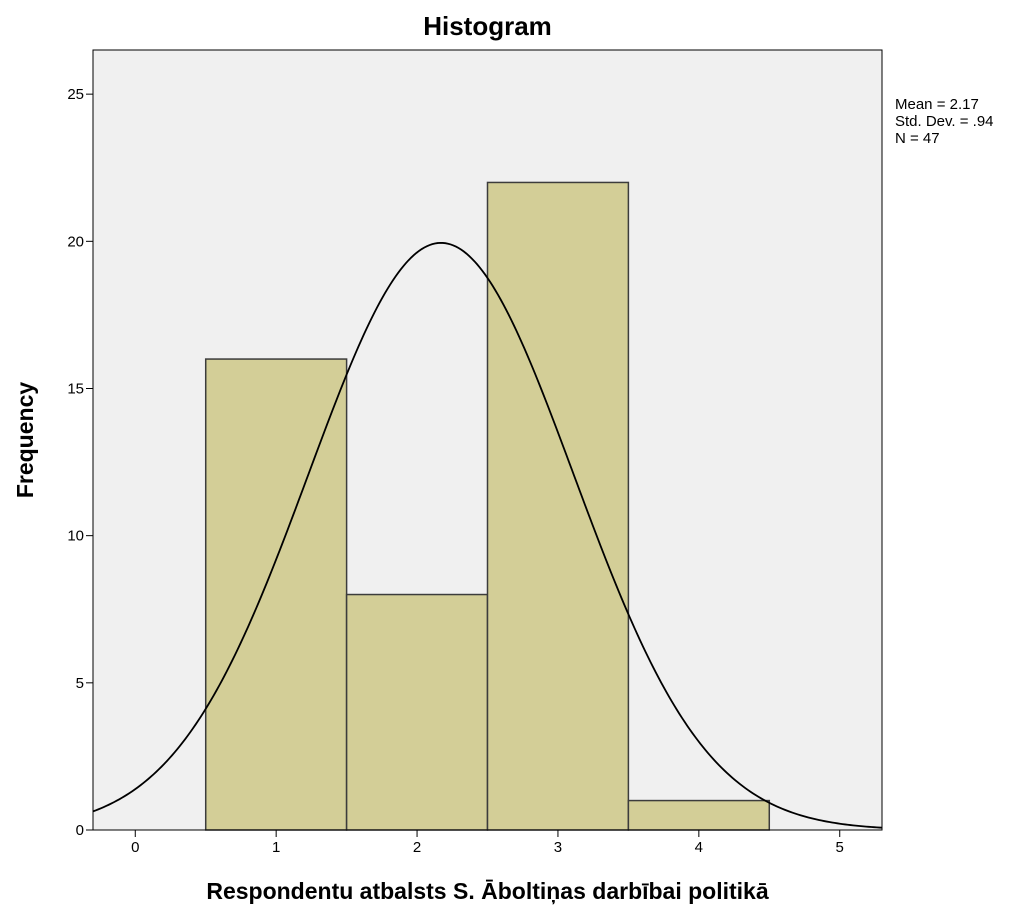  Describe the element at coordinates (135, 847) in the screenshot. I see `x-tick-label: 0` at that location.